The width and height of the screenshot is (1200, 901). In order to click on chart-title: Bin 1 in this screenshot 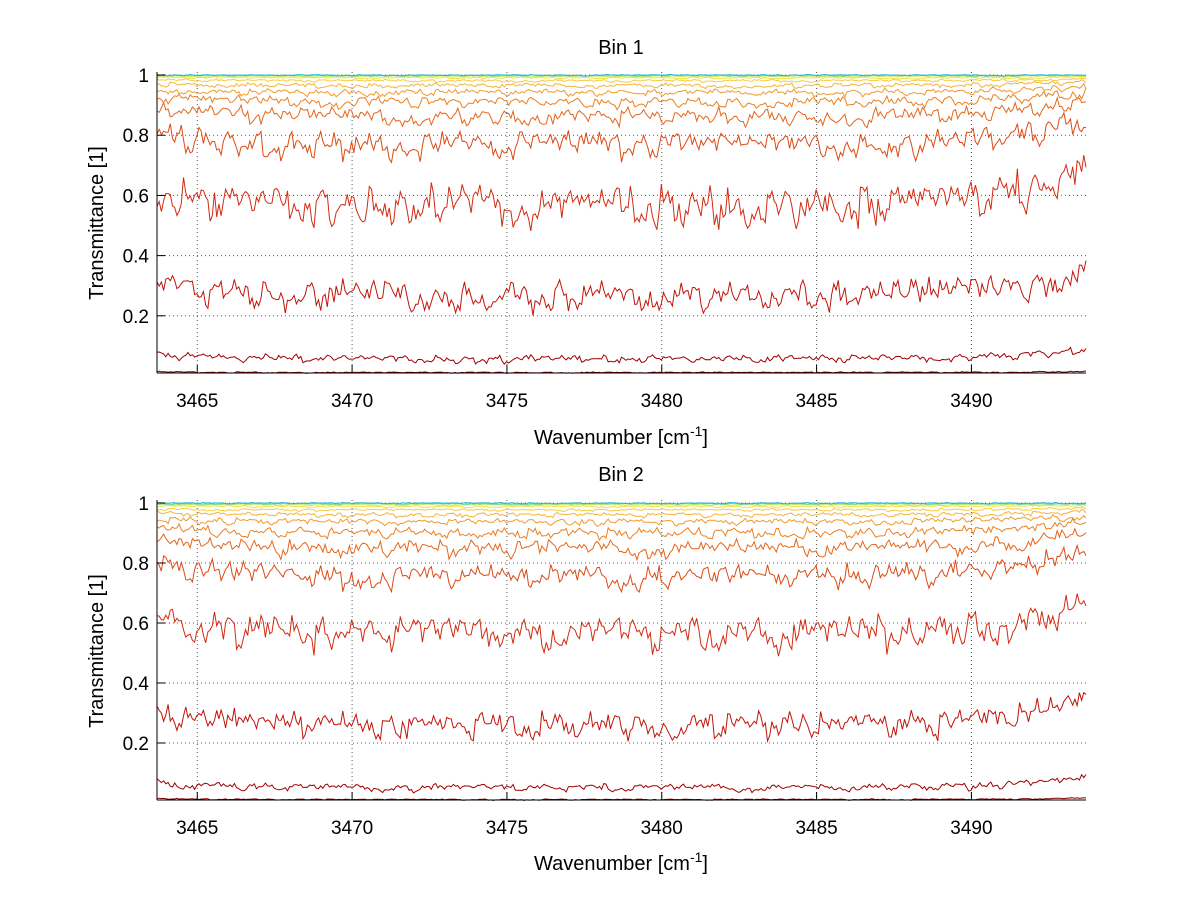, I will do `click(621, 48)`.